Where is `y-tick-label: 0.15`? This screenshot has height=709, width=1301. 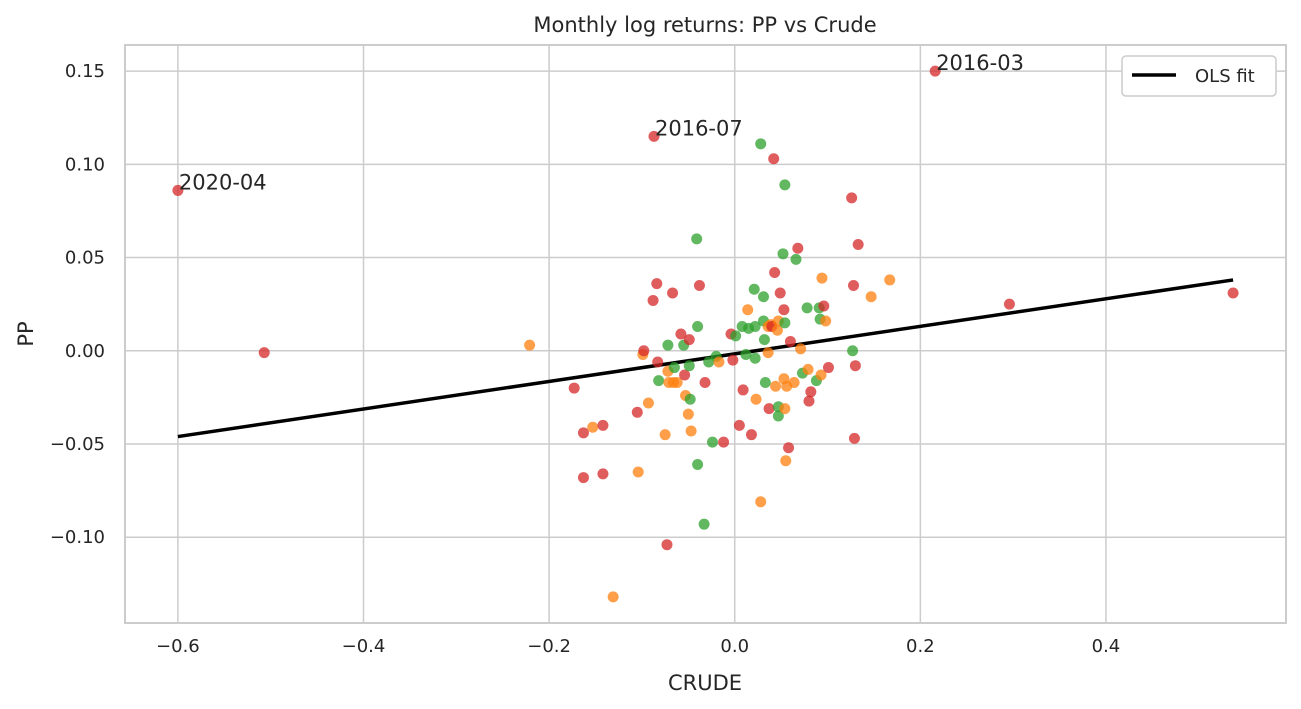
y-tick-label: 0.15 is located at coordinates (85, 71).